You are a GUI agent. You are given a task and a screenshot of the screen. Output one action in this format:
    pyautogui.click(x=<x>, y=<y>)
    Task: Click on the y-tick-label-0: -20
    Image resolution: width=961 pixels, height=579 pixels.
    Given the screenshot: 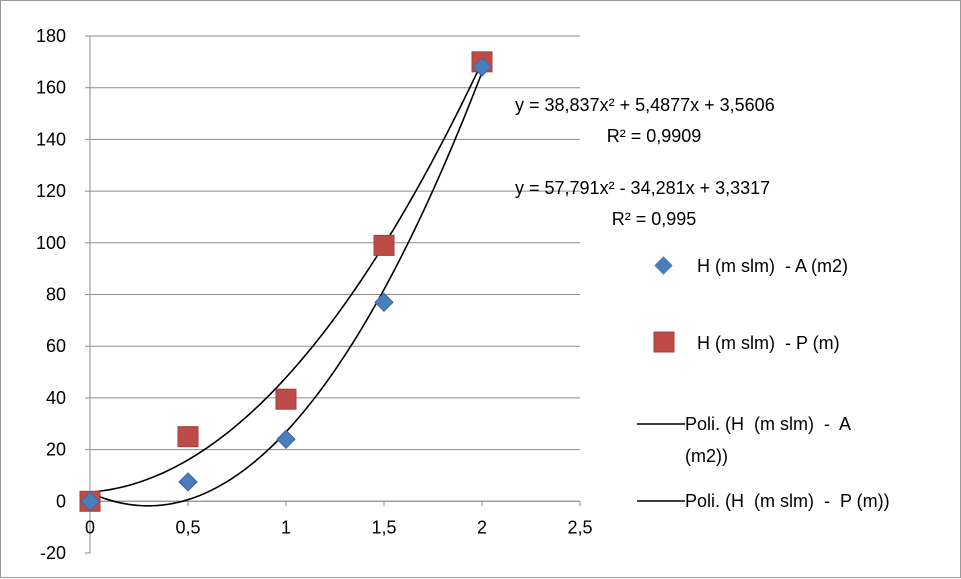 What is the action you would take?
    pyautogui.click(x=53, y=553)
    